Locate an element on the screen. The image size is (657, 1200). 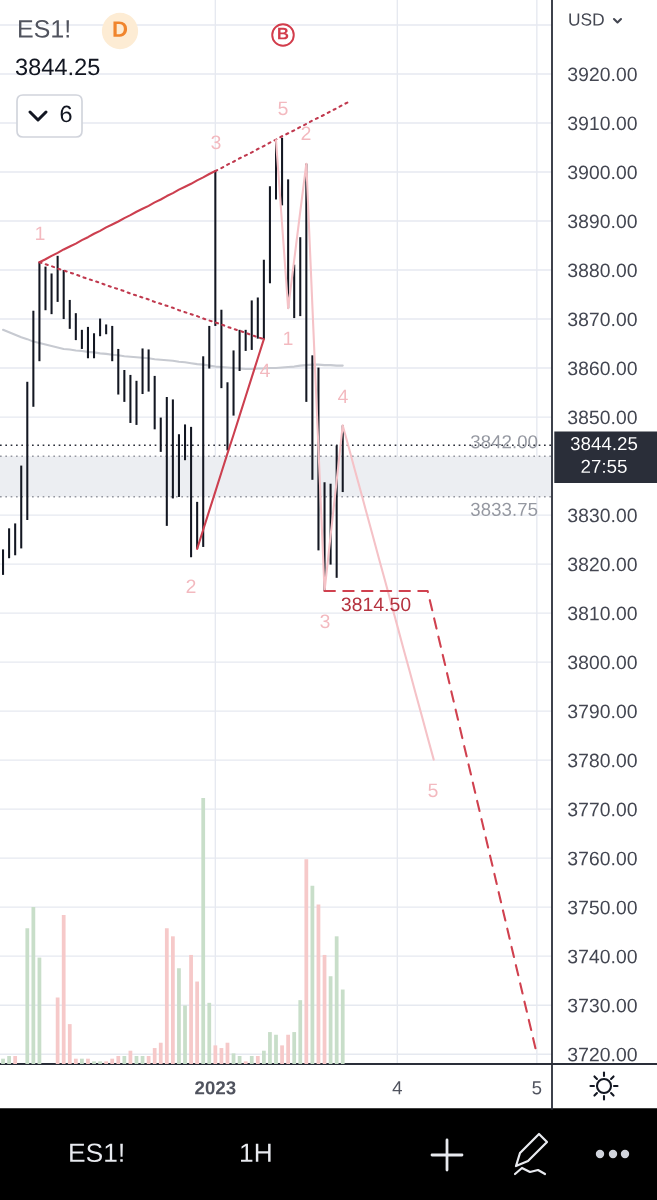
text: ES1! is located at coordinates (44, 29).